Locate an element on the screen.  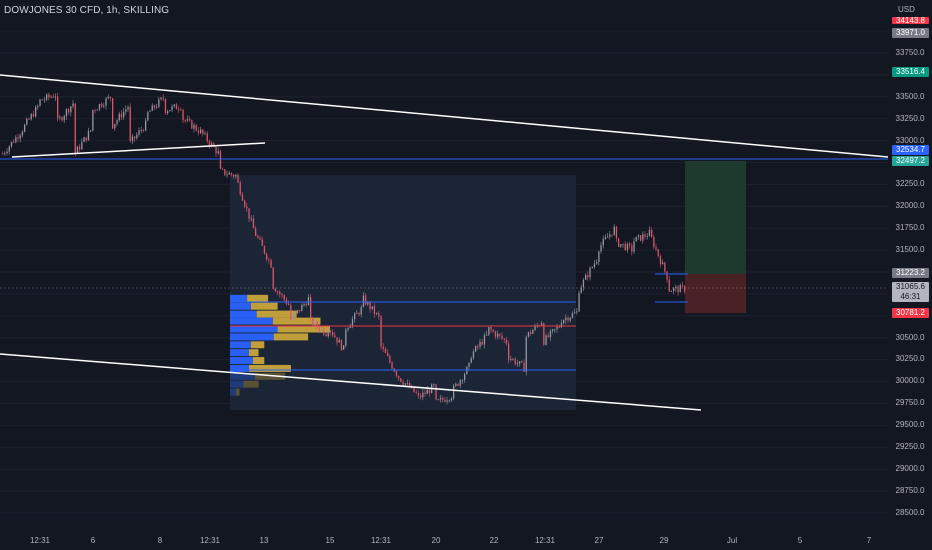
price-tick: 33000.0 is located at coordinates (910, 140).